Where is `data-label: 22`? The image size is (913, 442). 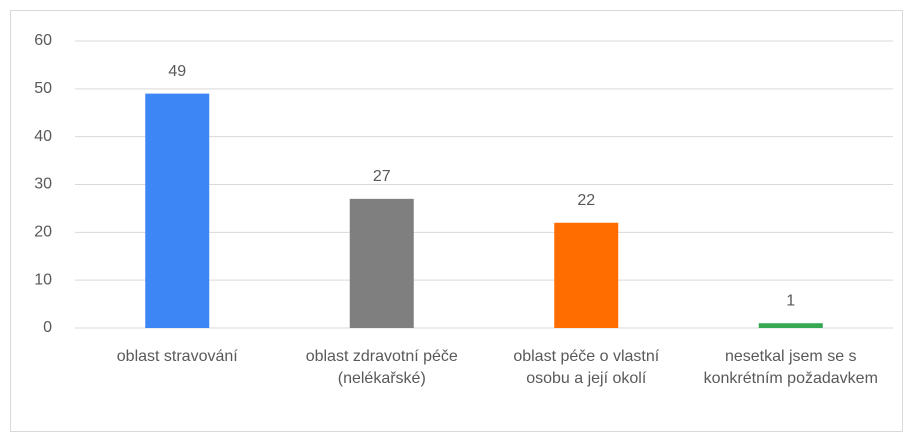
data-label: 22 is located at coordinates (586, 200).